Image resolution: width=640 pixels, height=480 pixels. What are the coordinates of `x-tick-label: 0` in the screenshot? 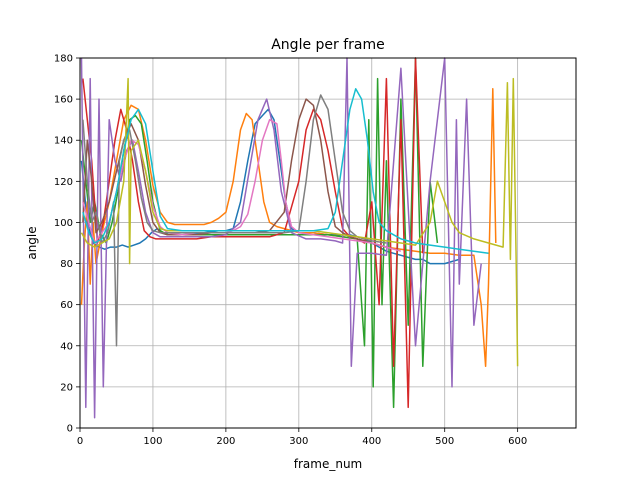 It's located at (80, 441).